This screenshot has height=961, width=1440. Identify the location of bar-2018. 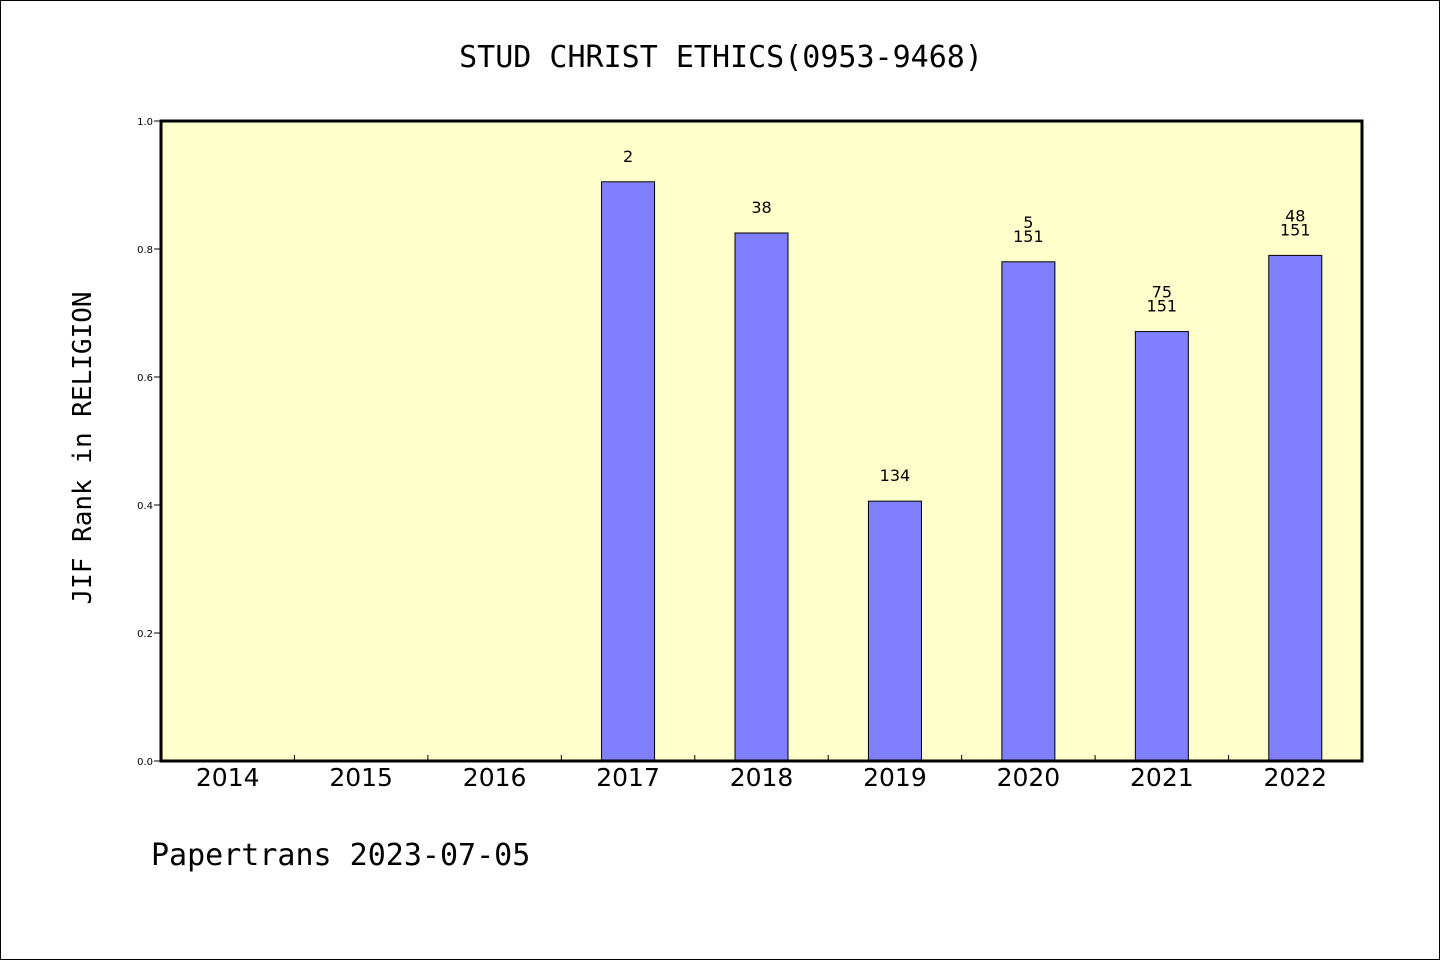
(761, 497).